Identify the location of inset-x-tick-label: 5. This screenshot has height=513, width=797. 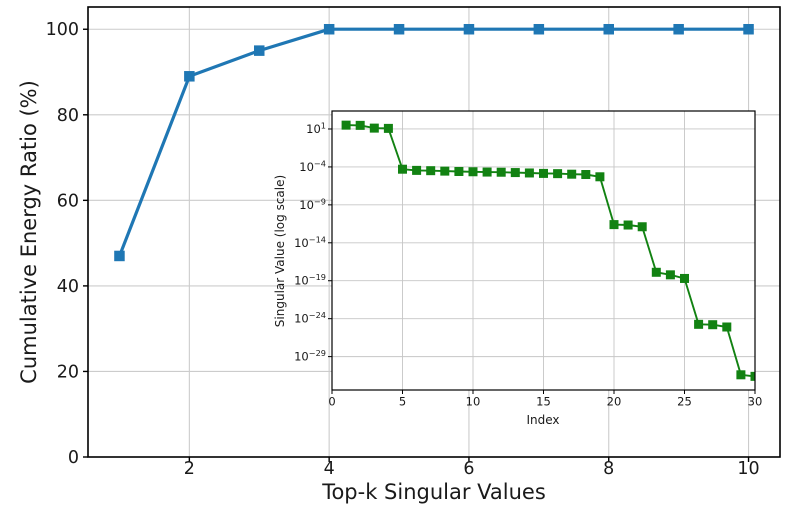
(402, 402).